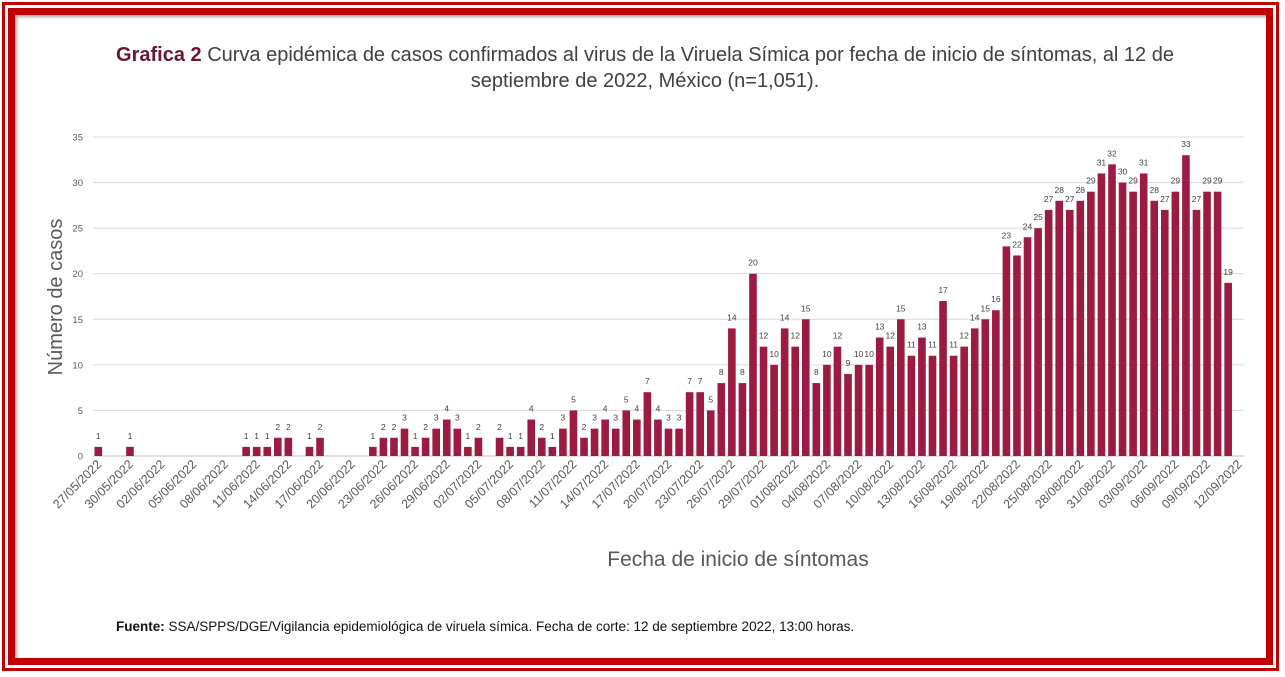 This screenshot has width=1285, height=677. What do you see at coordinates (77, 138) in the screenshot?
I see `y-tick-label: 35` at bounding box center [77, 138].